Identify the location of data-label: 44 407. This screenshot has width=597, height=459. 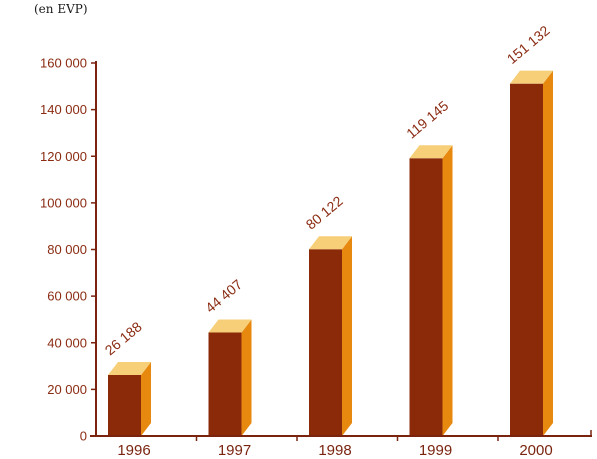
(223, 296).